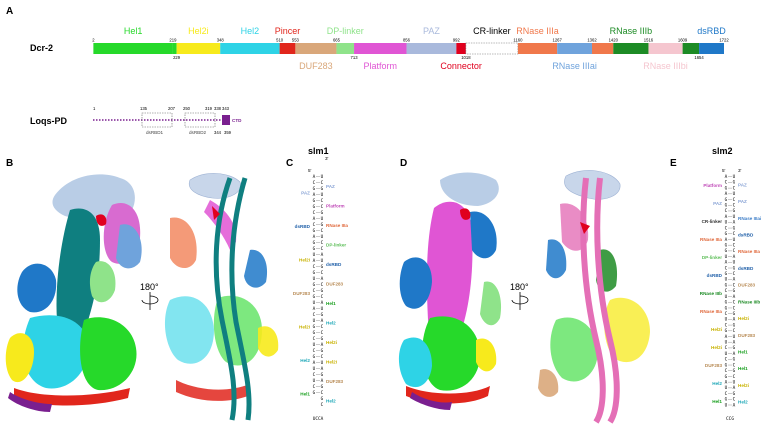 This screenshot has width=764, height=434. What do you see at coordinates (726, 297) in the screenshot?
I see `slm2-left-nt: U` at bounding box center [726, 297].